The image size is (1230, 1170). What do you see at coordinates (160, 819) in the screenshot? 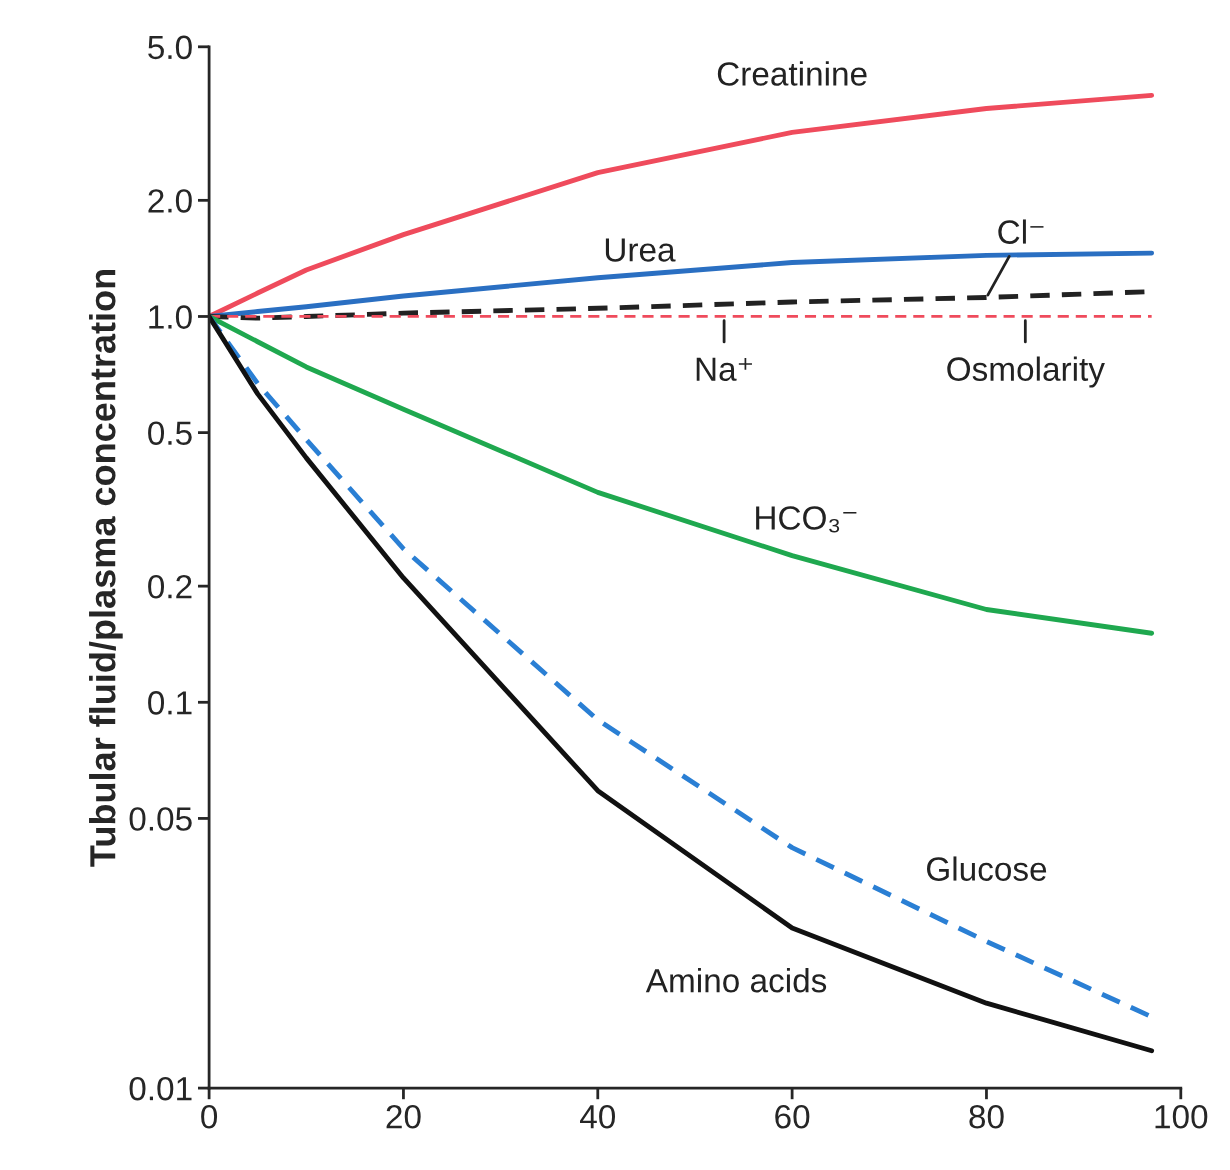
I see `y-tick-label: 0.05` at bounding box center [160, 819].